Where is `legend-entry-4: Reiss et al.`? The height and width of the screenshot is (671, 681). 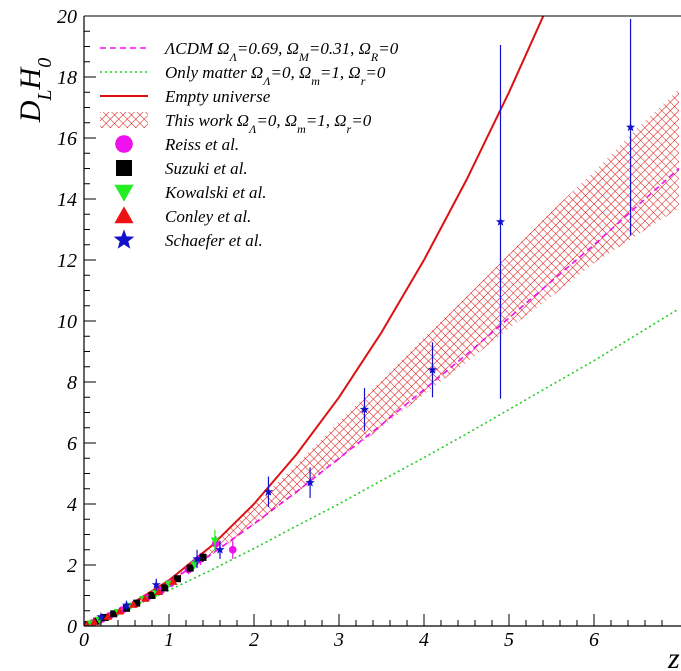
legend-entry-4: Reiss et al. is located at coordinates (177, 144).